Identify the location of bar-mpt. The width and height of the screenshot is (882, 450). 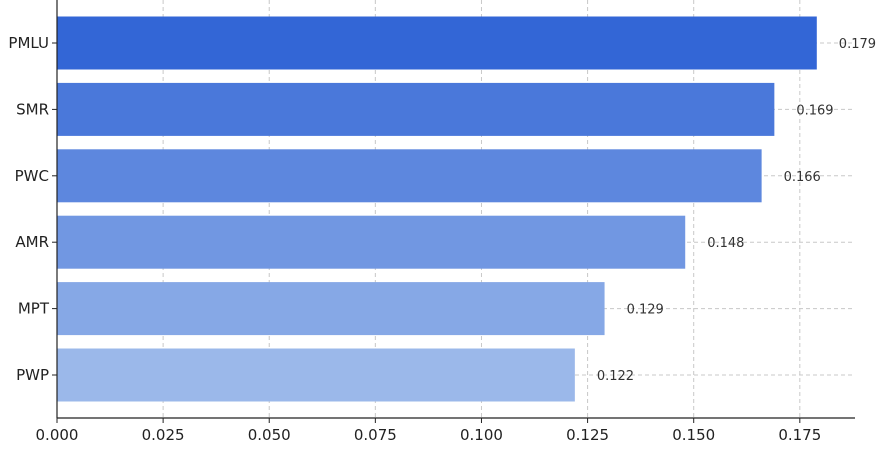
(331, 309).